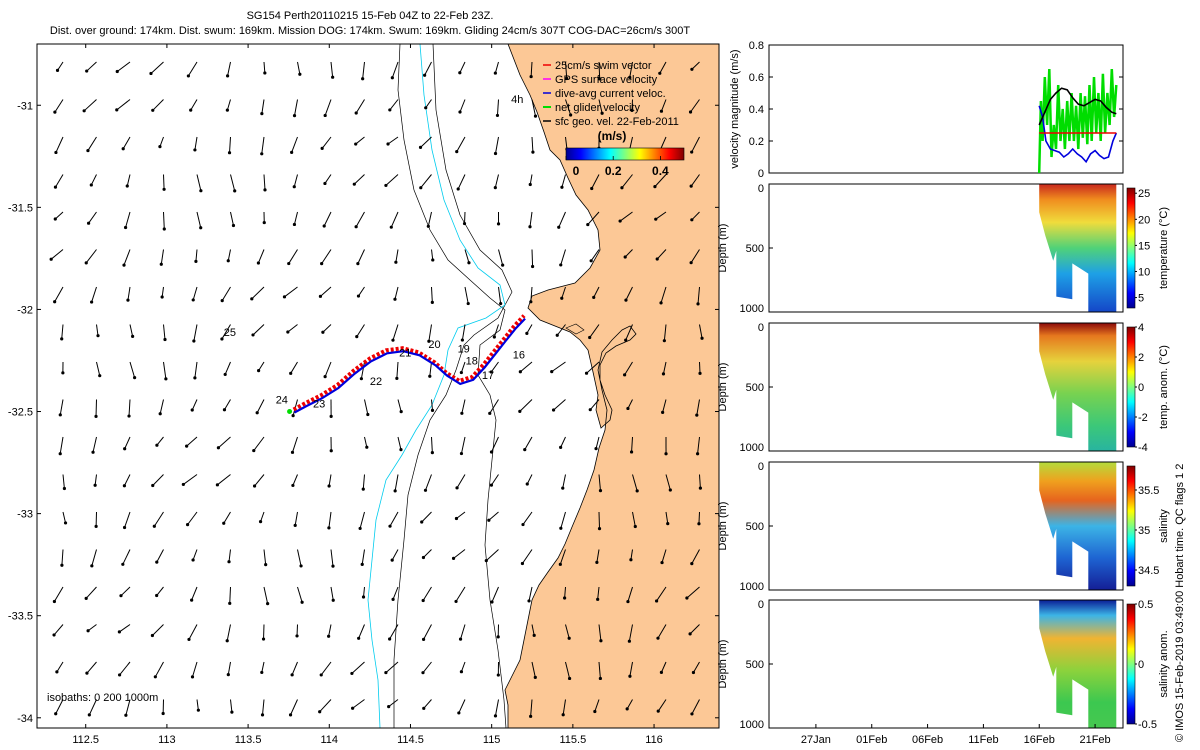  What do you see at coordinates (1141, 328) in the screenshot?
I see `section-colorbar-tick-label: 4` at bounding box center [1141, 328].